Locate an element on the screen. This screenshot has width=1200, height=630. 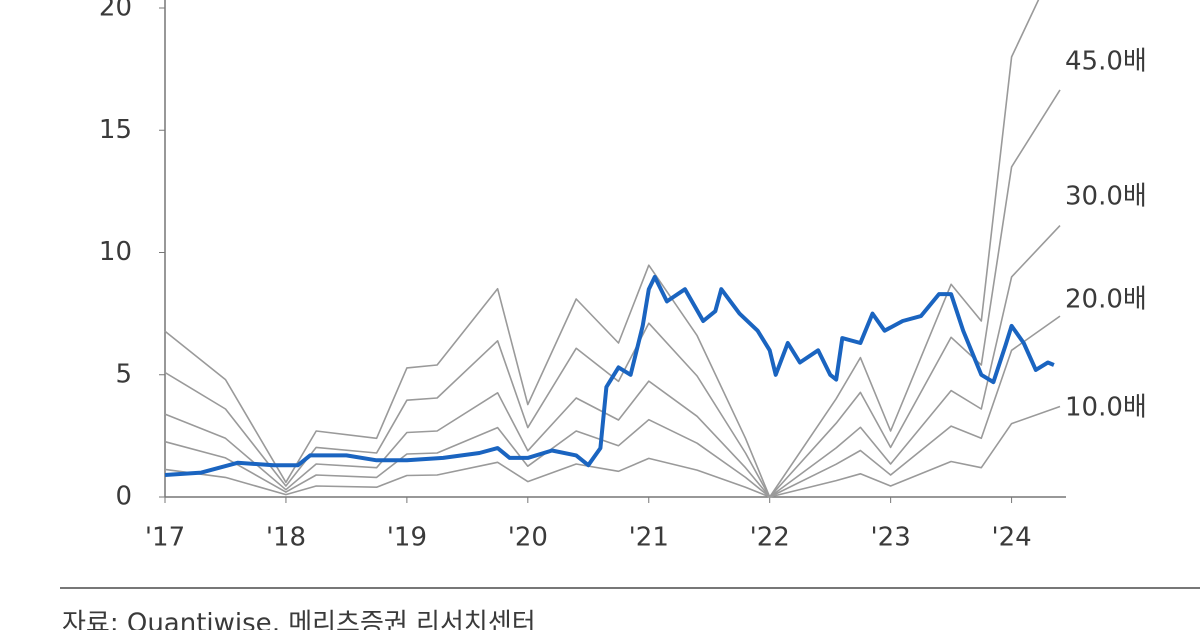
x-tick-label: '23 is located at coordinates (891, 538).